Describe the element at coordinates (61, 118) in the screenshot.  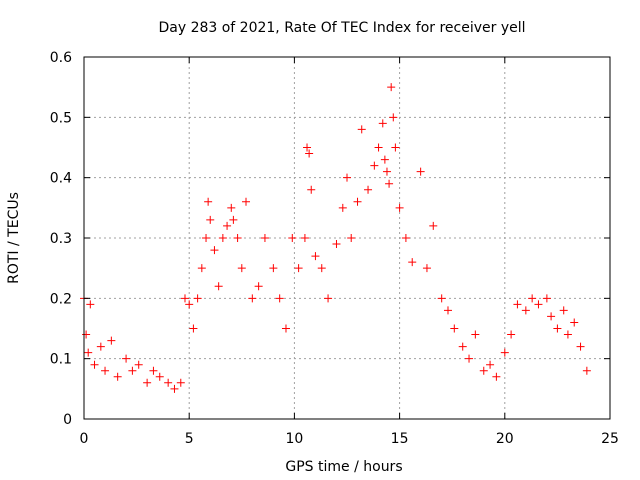
I see `y-tick-label: 0.5` at that location.